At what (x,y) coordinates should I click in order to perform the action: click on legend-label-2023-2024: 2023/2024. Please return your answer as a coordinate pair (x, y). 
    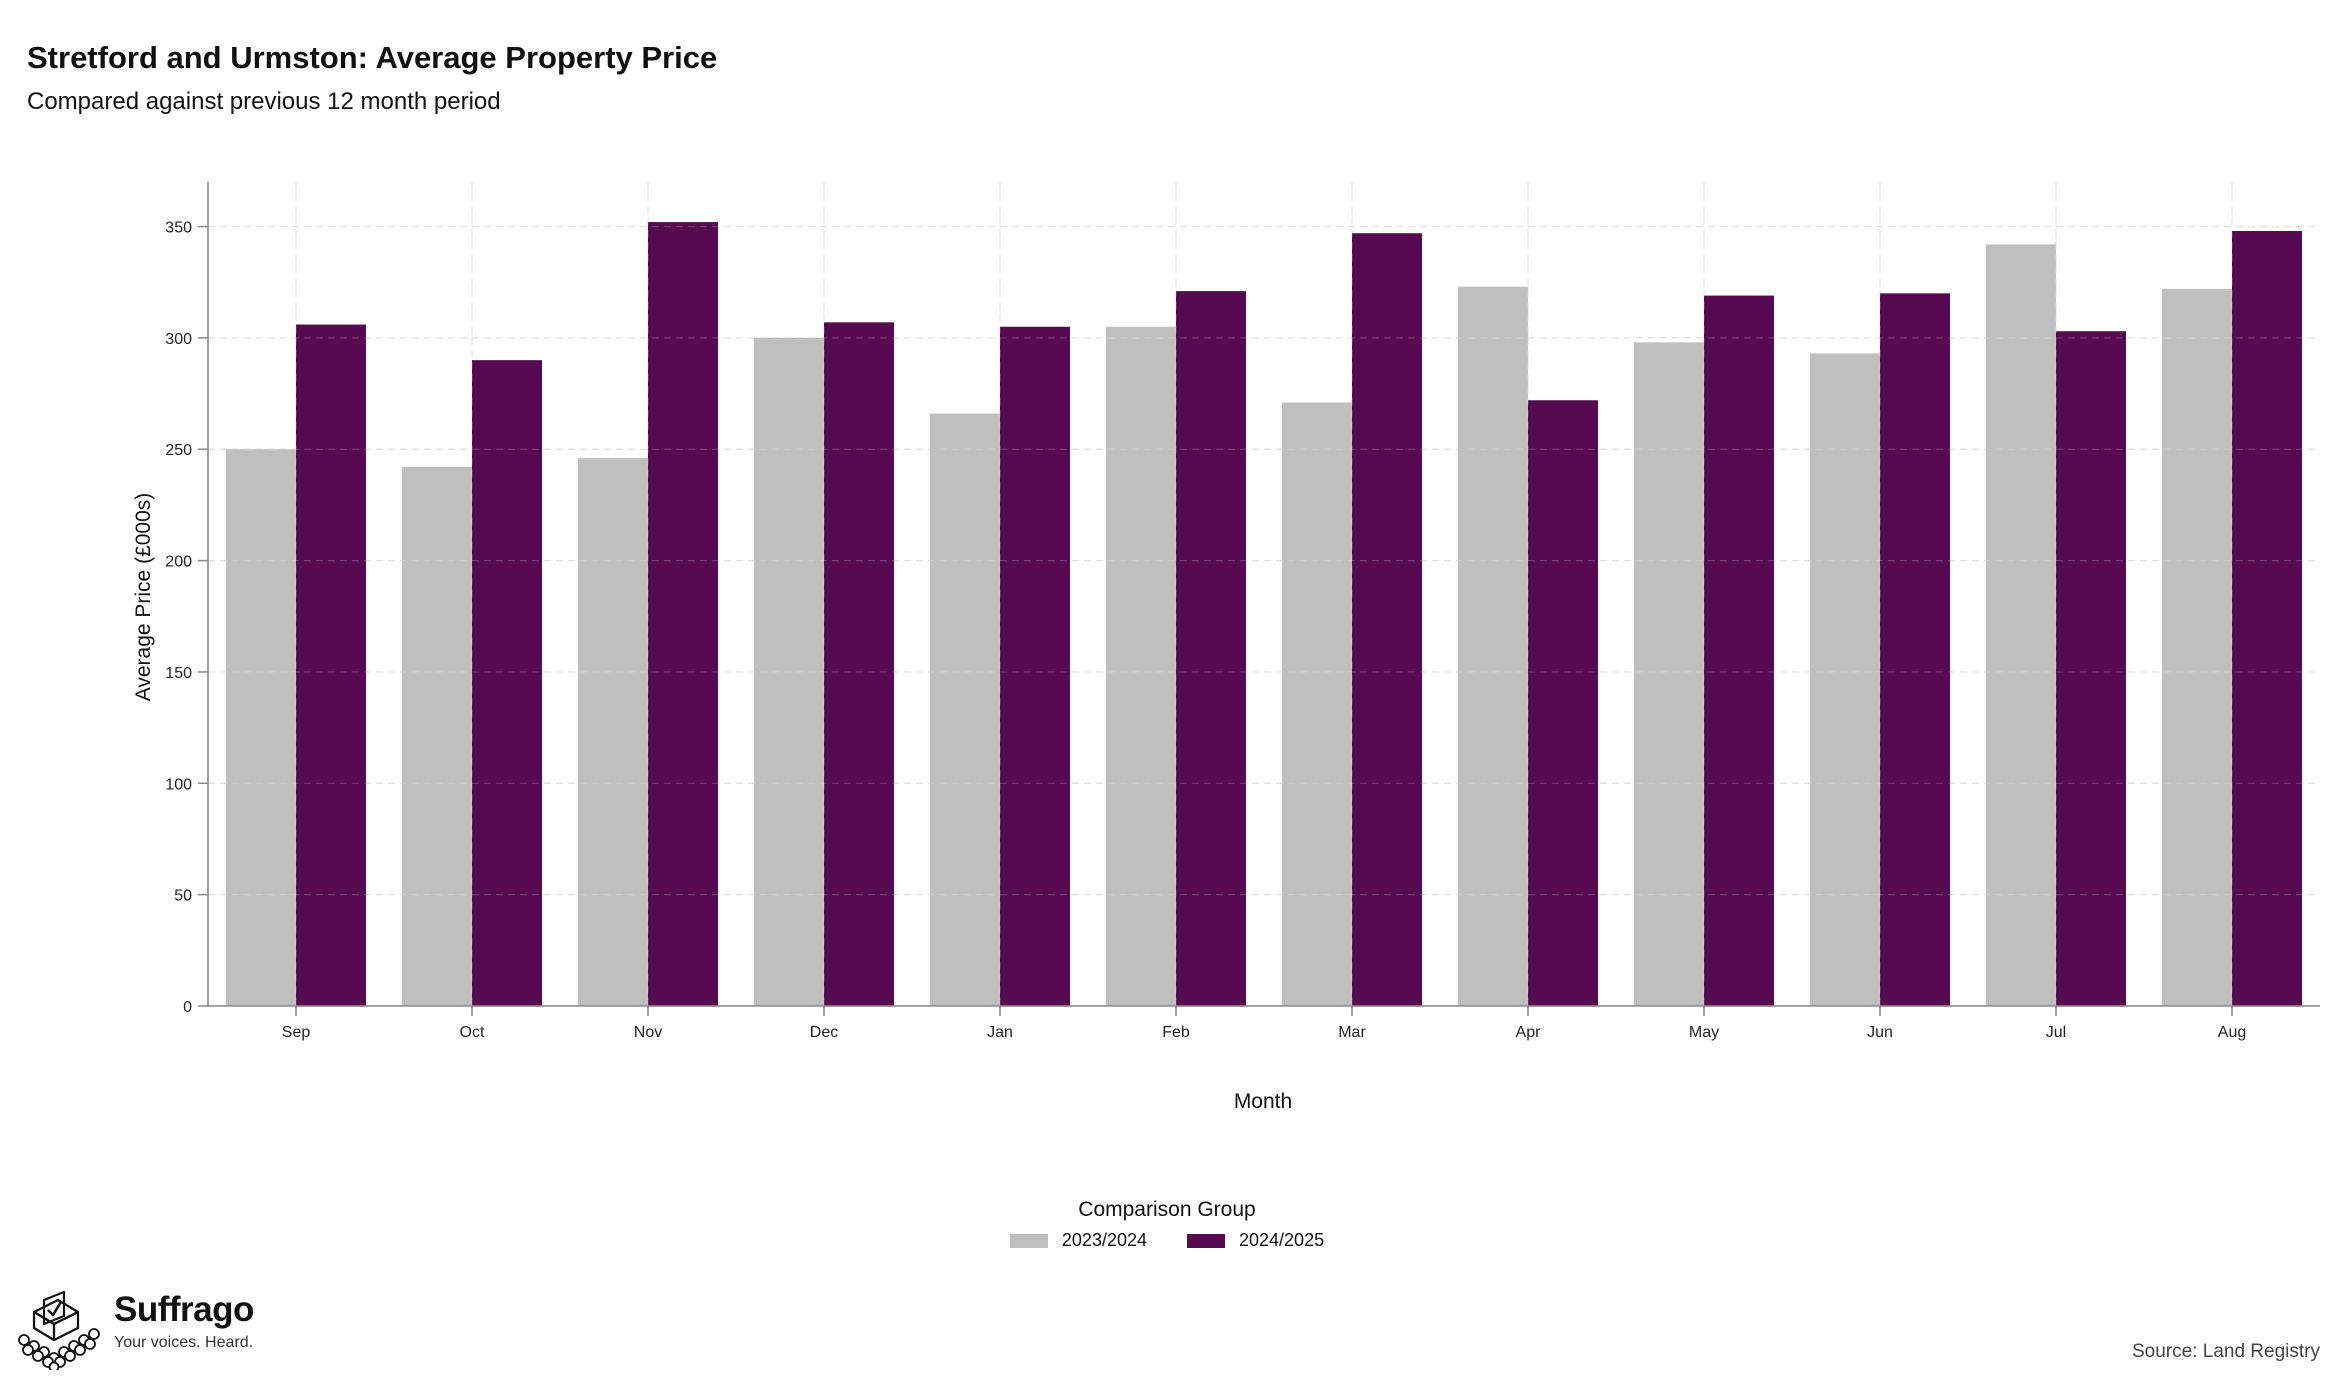
    Looking at the image, I should click on (1104, 1240).